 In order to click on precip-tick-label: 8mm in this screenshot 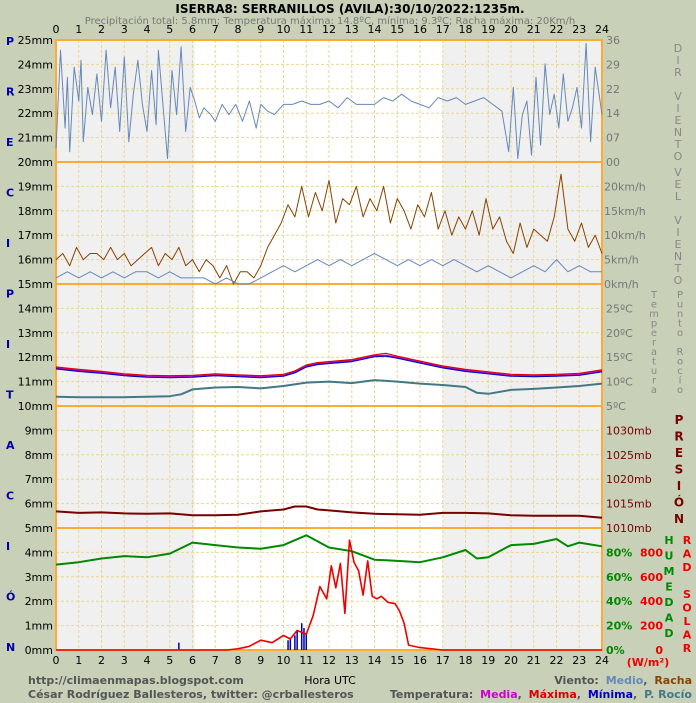, I will do `click(39, 455)`.